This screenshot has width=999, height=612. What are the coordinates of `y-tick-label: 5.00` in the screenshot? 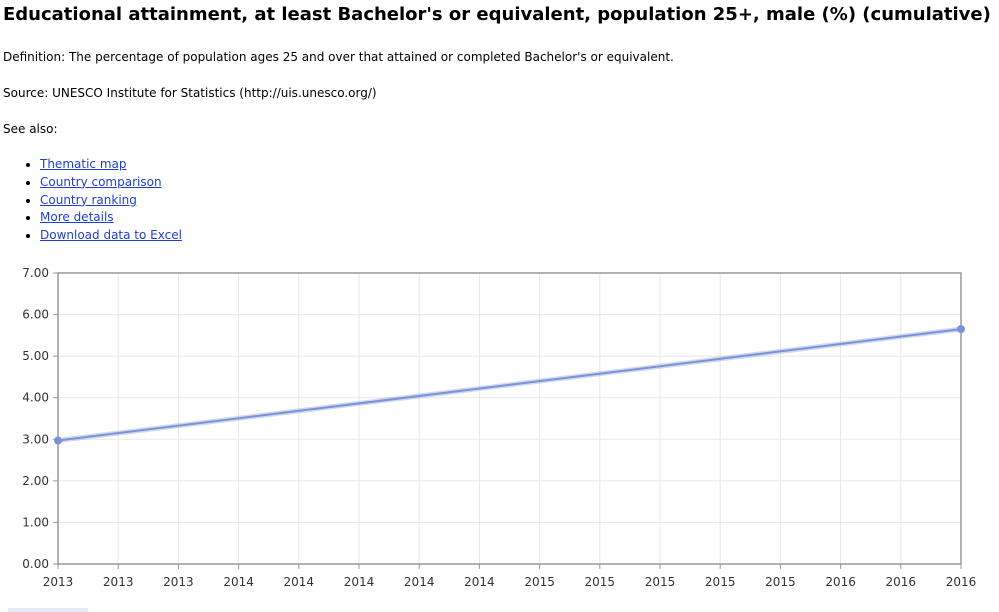 It's located at (35, 356).